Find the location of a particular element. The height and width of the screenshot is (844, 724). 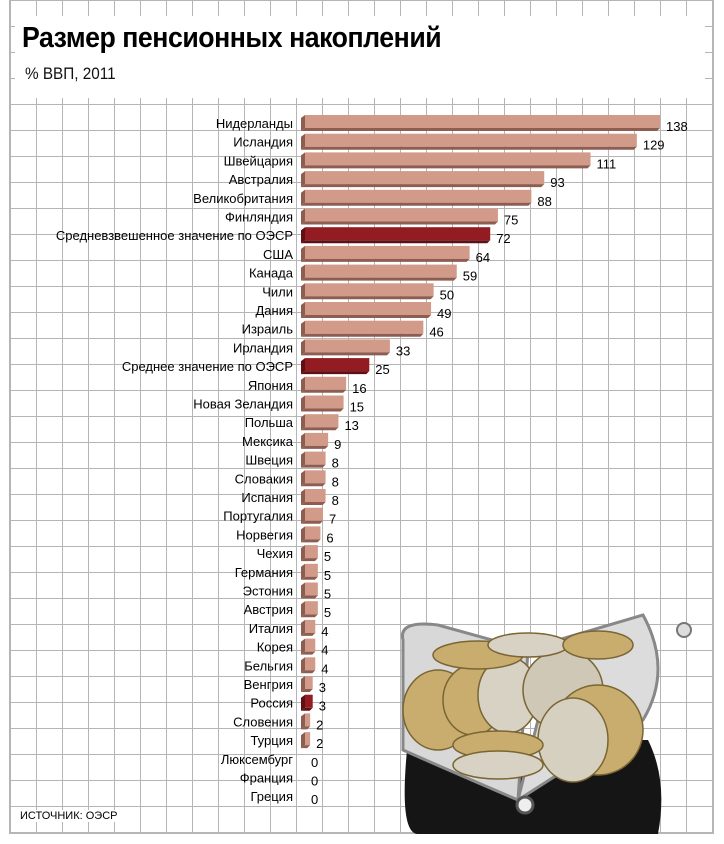

category-label: Венгрия is located at coordinates (268, 684).